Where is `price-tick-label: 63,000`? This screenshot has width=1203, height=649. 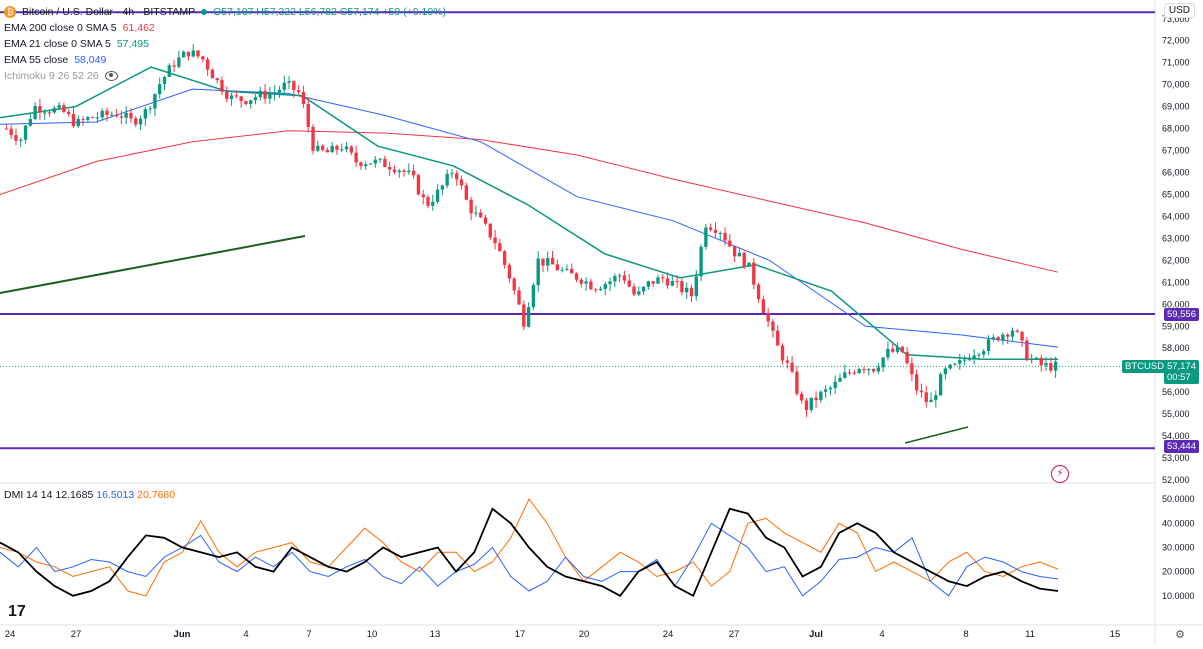
price-tick-label: 63,000 is located at coordinates (1176, 238).